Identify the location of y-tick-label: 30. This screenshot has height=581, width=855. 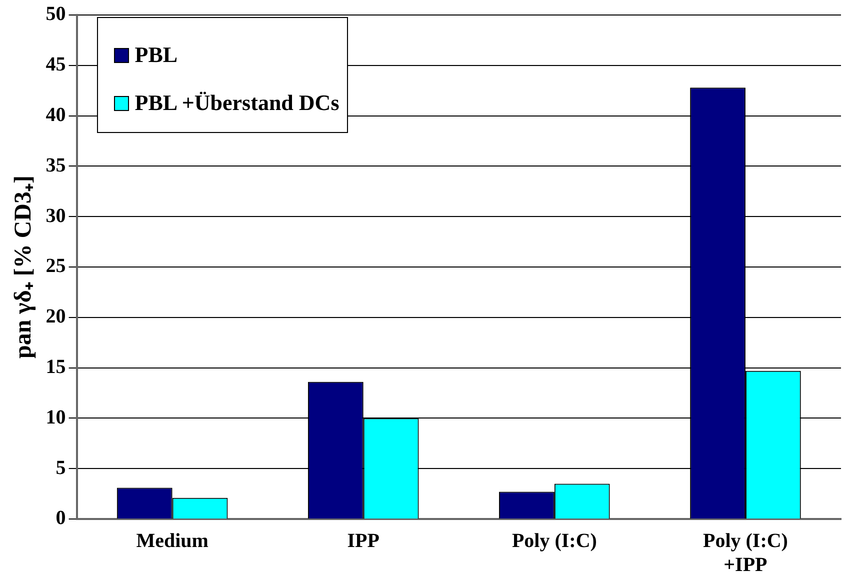
(56, 215).